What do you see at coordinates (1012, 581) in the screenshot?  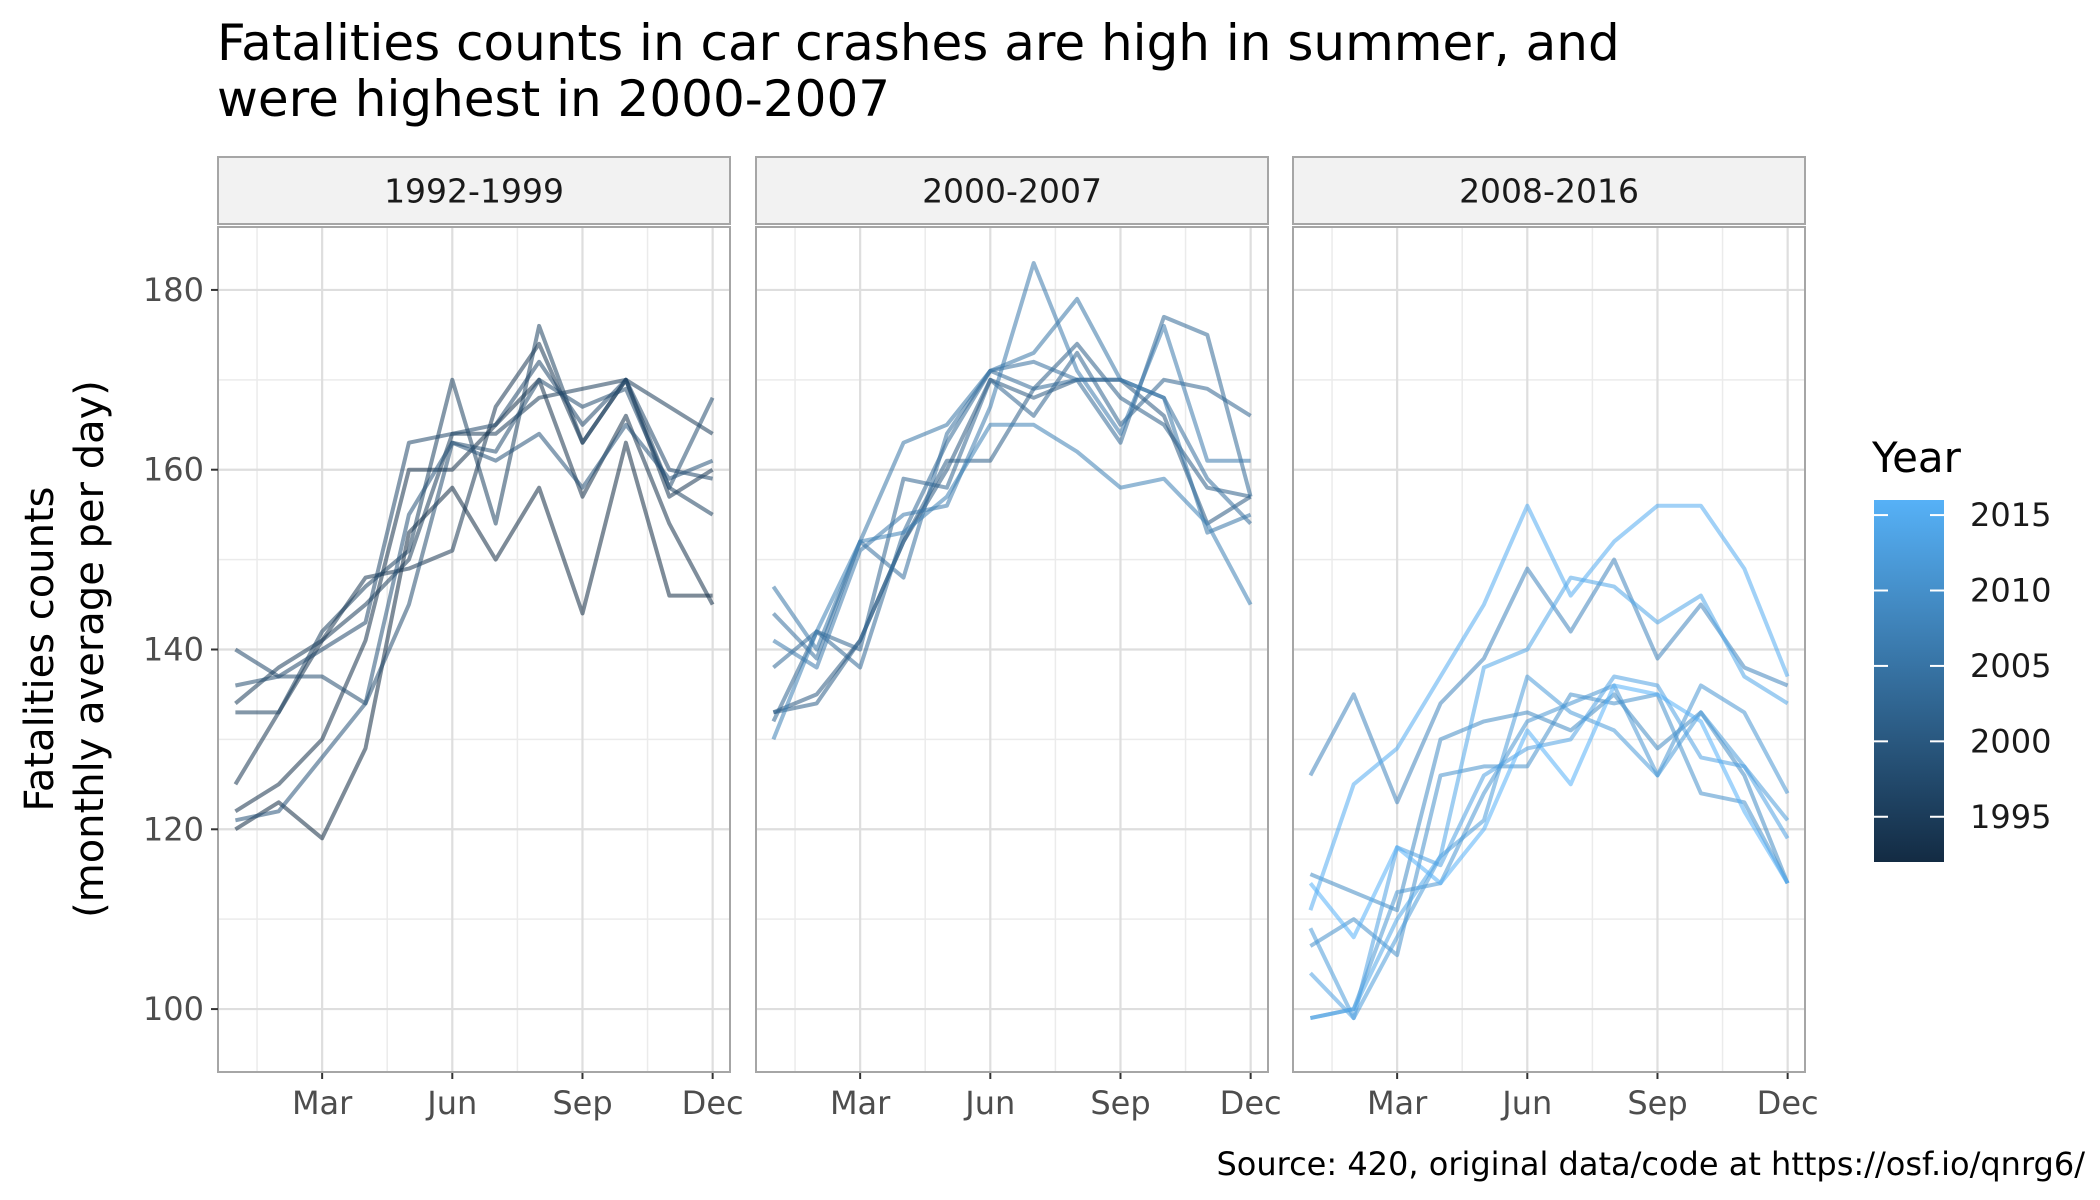 I see `series-line-2007` at bounding box center [1012, 581].